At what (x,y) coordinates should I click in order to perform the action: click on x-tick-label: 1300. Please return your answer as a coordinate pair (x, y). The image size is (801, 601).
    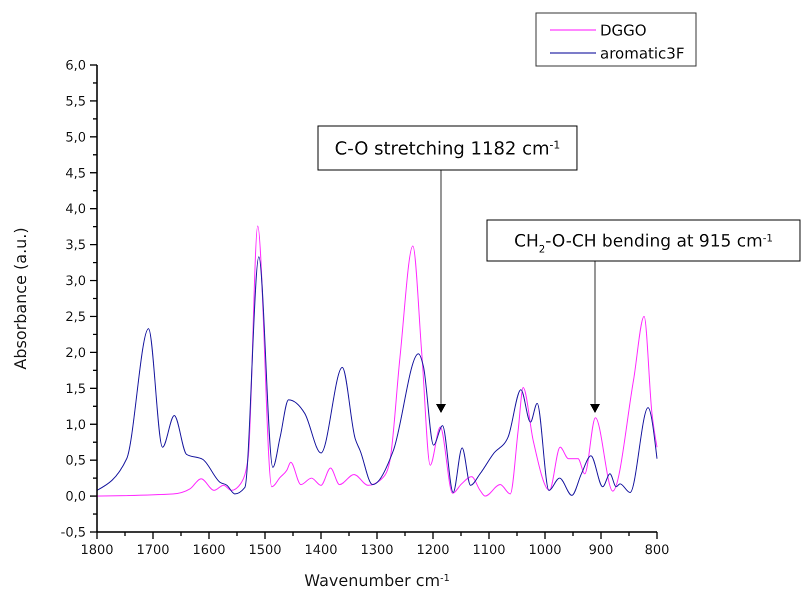
    Looking at the image, I should click on (377, 550).